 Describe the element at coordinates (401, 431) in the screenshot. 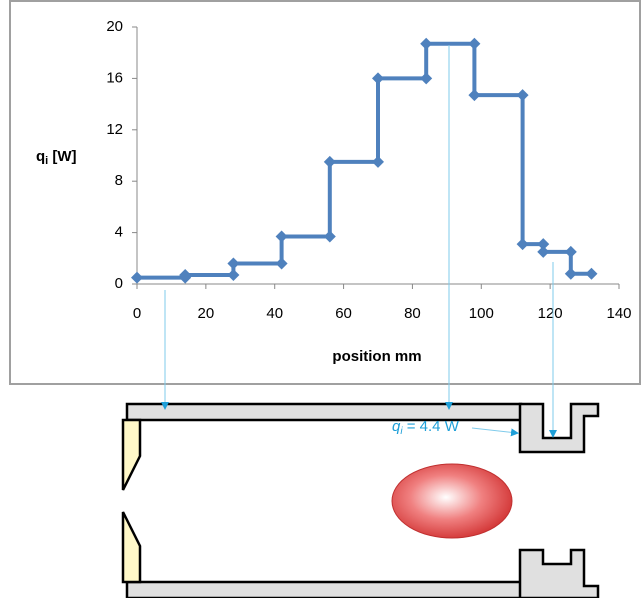

I see `annotation-sub: i` at that location.